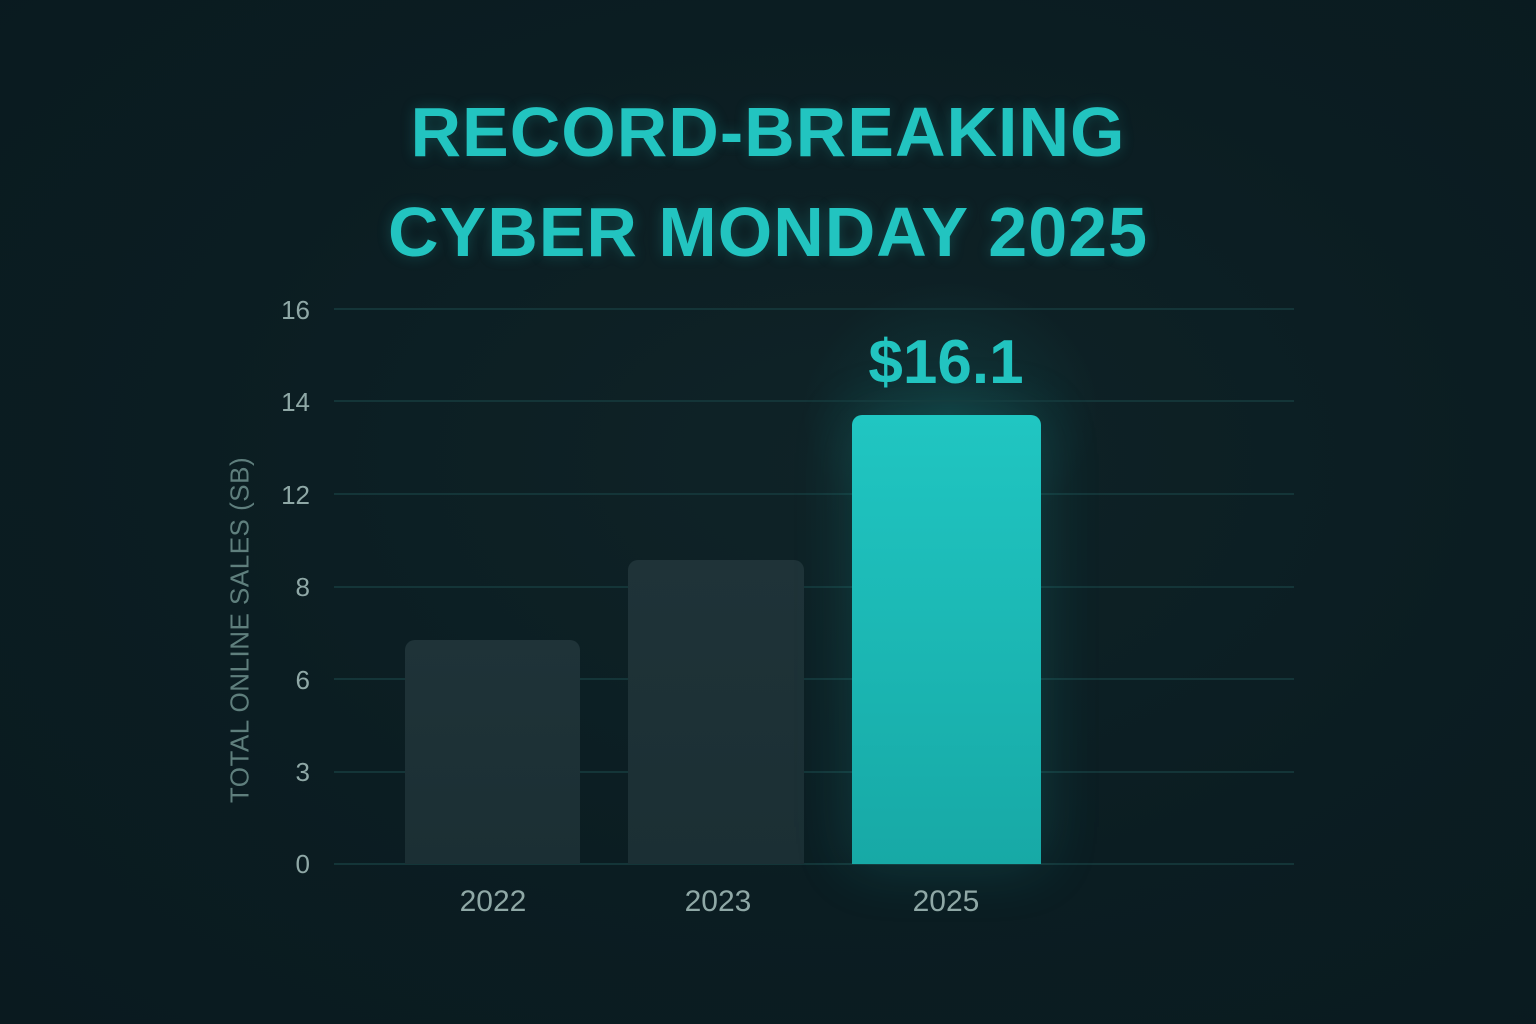 Image resolution: width=1536 pixels, height=1024 pixels. What do you see at coordinates (302, 772) in the screenshot?
I see `ytick-label: 3` at bounding box center [302, 772].